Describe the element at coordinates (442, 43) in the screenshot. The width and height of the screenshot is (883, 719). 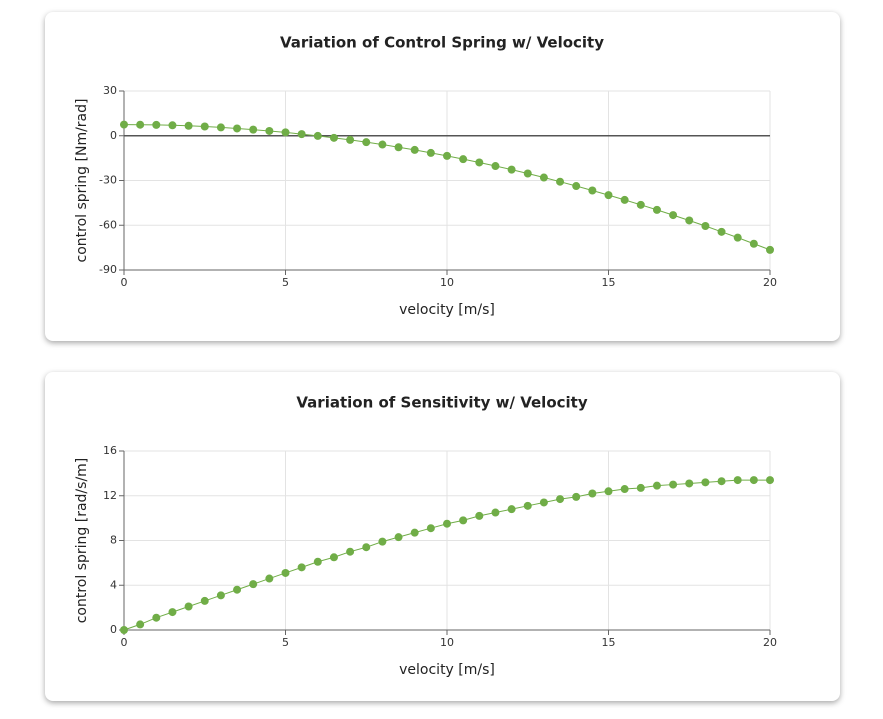
I see `chart-title: Variation of Control Spring w/ Velocity` at that location.